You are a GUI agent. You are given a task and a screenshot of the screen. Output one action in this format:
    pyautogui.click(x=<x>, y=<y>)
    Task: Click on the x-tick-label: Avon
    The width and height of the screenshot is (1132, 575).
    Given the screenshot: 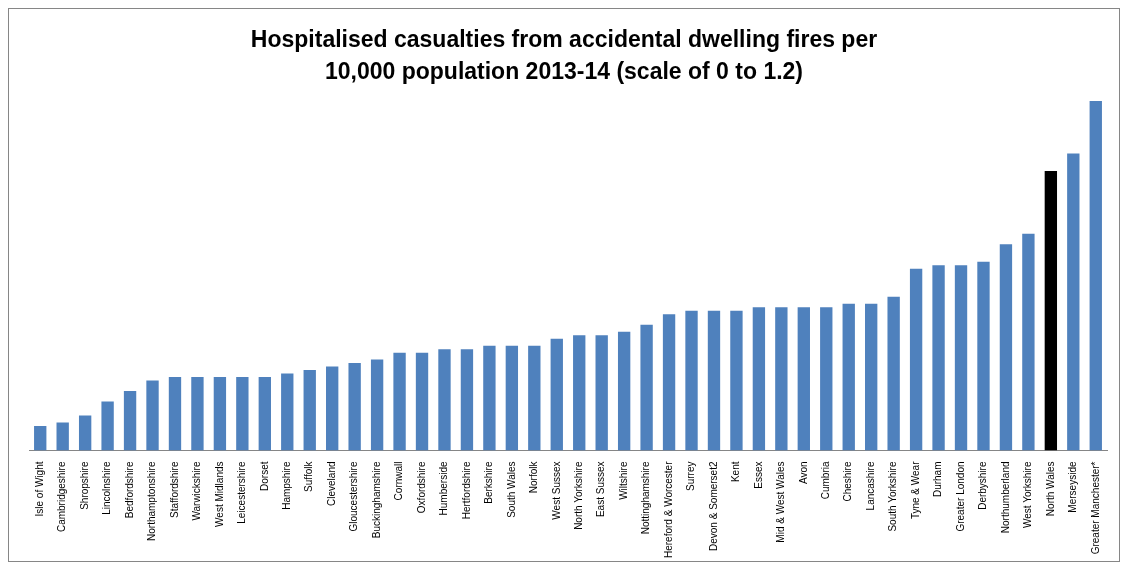 What is the action you would take?
    pyautogui.click(x=803, y=473)
    